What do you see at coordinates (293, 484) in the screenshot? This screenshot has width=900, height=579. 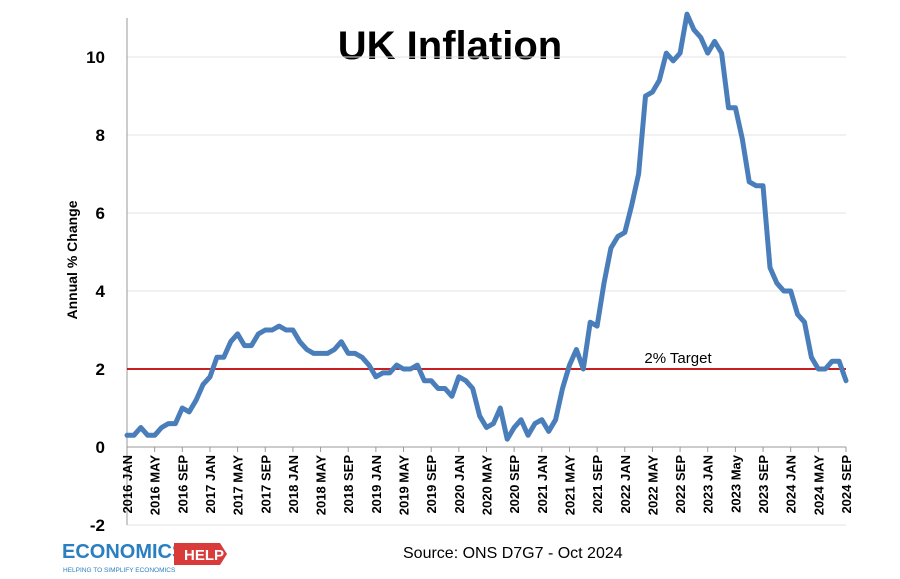 I see `x-tick-label: 2018 JAN` at bounding box center [293, 484].